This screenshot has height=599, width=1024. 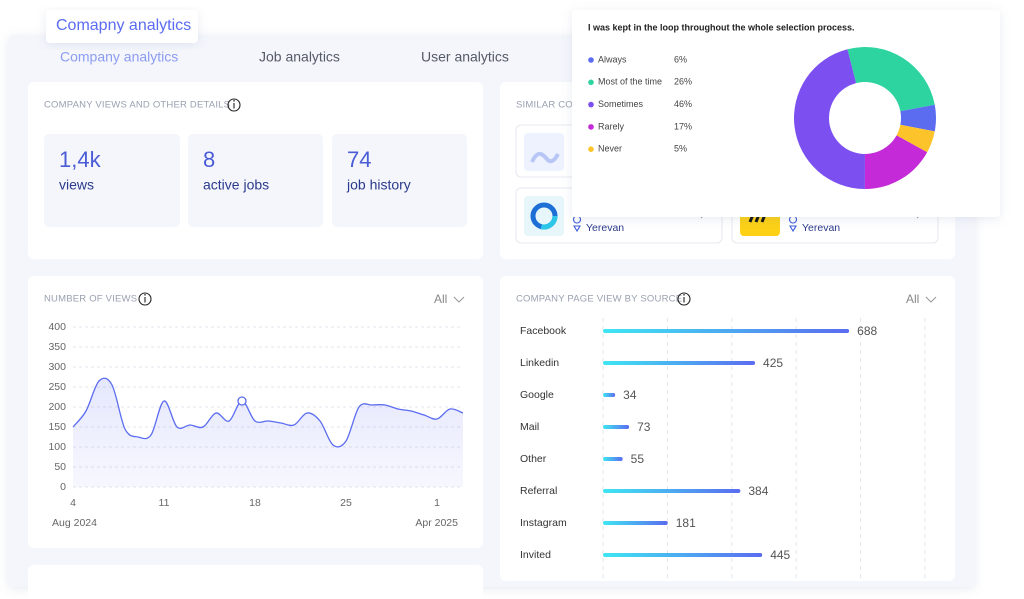 I want to click on category-label: Mail, so click(x=529, y=427).